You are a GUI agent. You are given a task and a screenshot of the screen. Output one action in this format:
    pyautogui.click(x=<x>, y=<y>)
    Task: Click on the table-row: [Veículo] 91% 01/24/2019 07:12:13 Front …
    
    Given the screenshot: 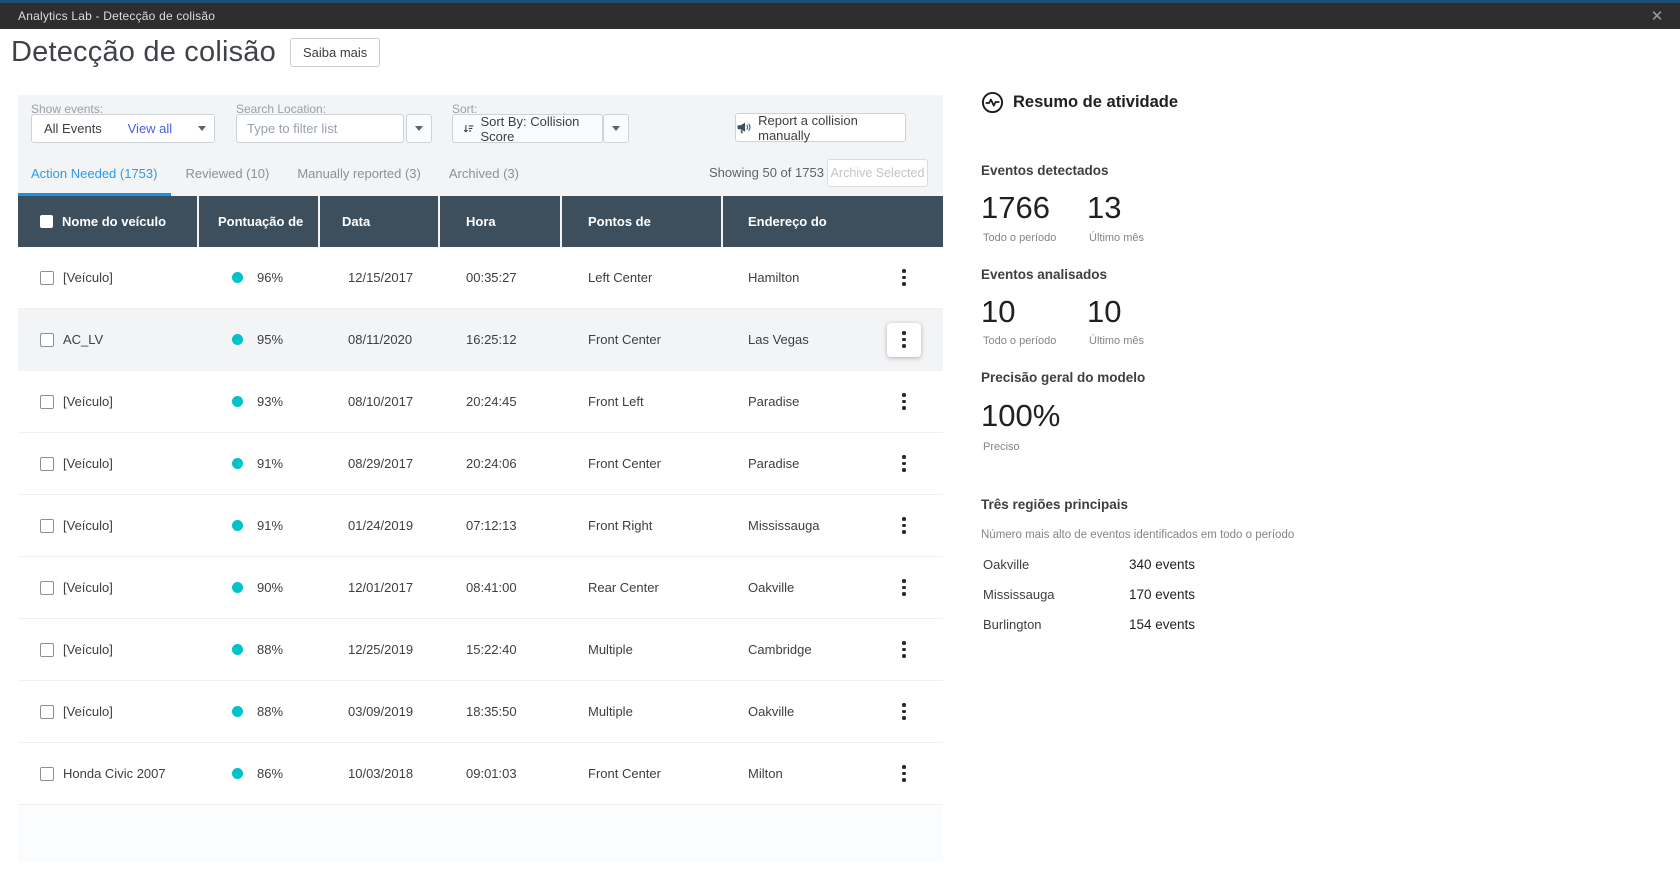 What is the action you would take?
    pyautogui.click(x=480, y=526)
    